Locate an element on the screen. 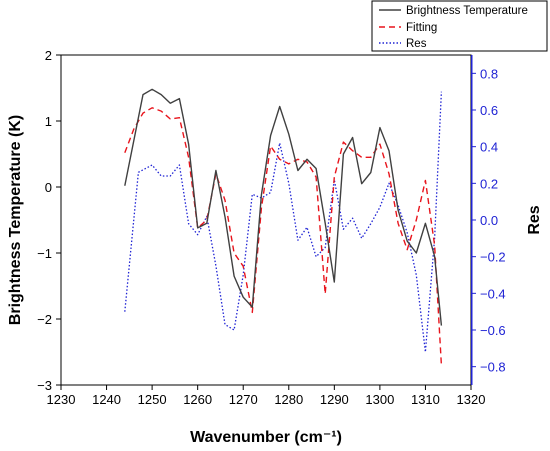  x-tick-label: 1260 is located at coordinates (197, 399).